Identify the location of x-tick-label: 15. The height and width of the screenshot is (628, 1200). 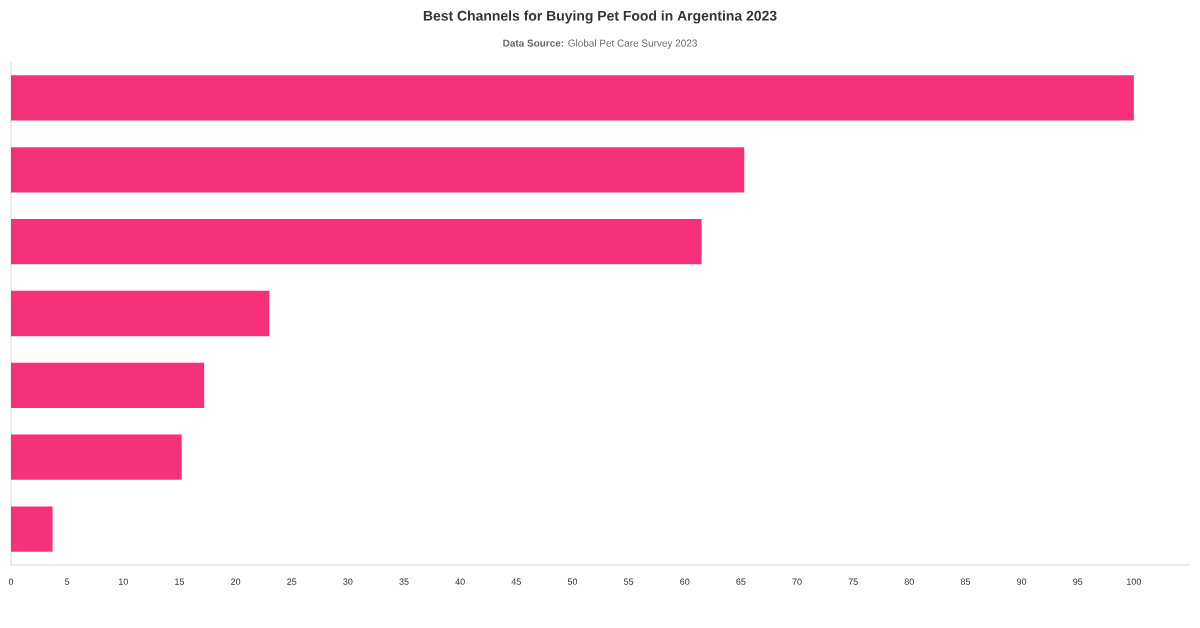
(180, 581).